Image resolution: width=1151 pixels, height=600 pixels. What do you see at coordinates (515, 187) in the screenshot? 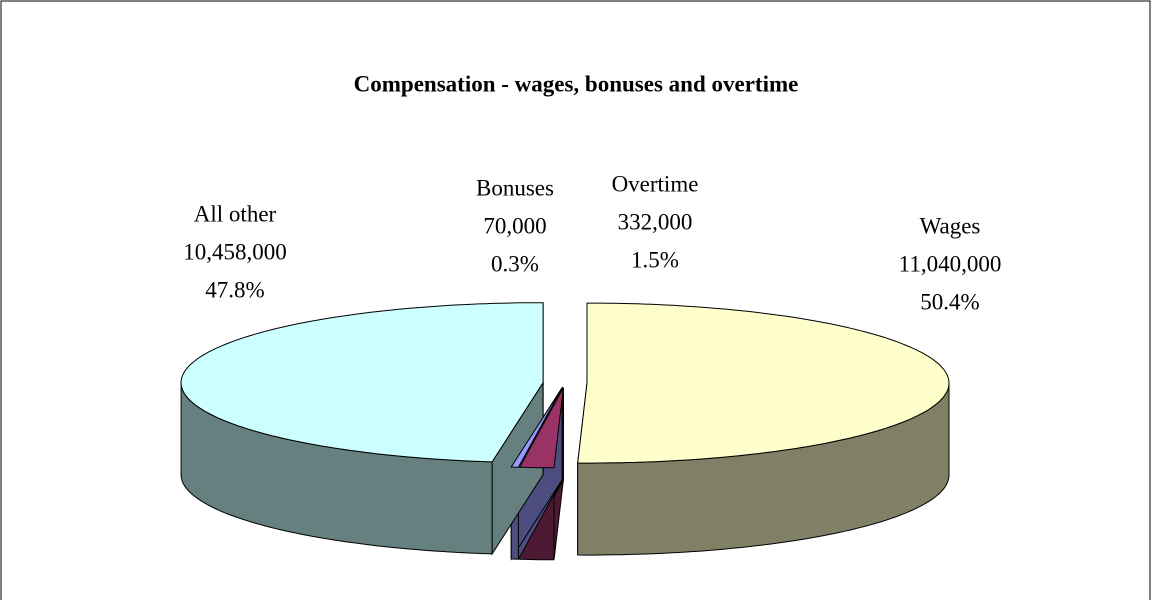
I see `slice-label-category: Bonuses` at bounding box center [515, 187].